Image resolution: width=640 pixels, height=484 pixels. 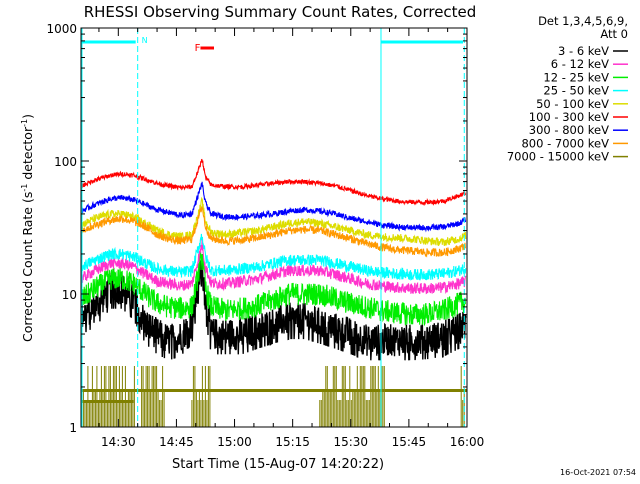 I want to click on y-tick-label: 1, so click(x=73, y=428).